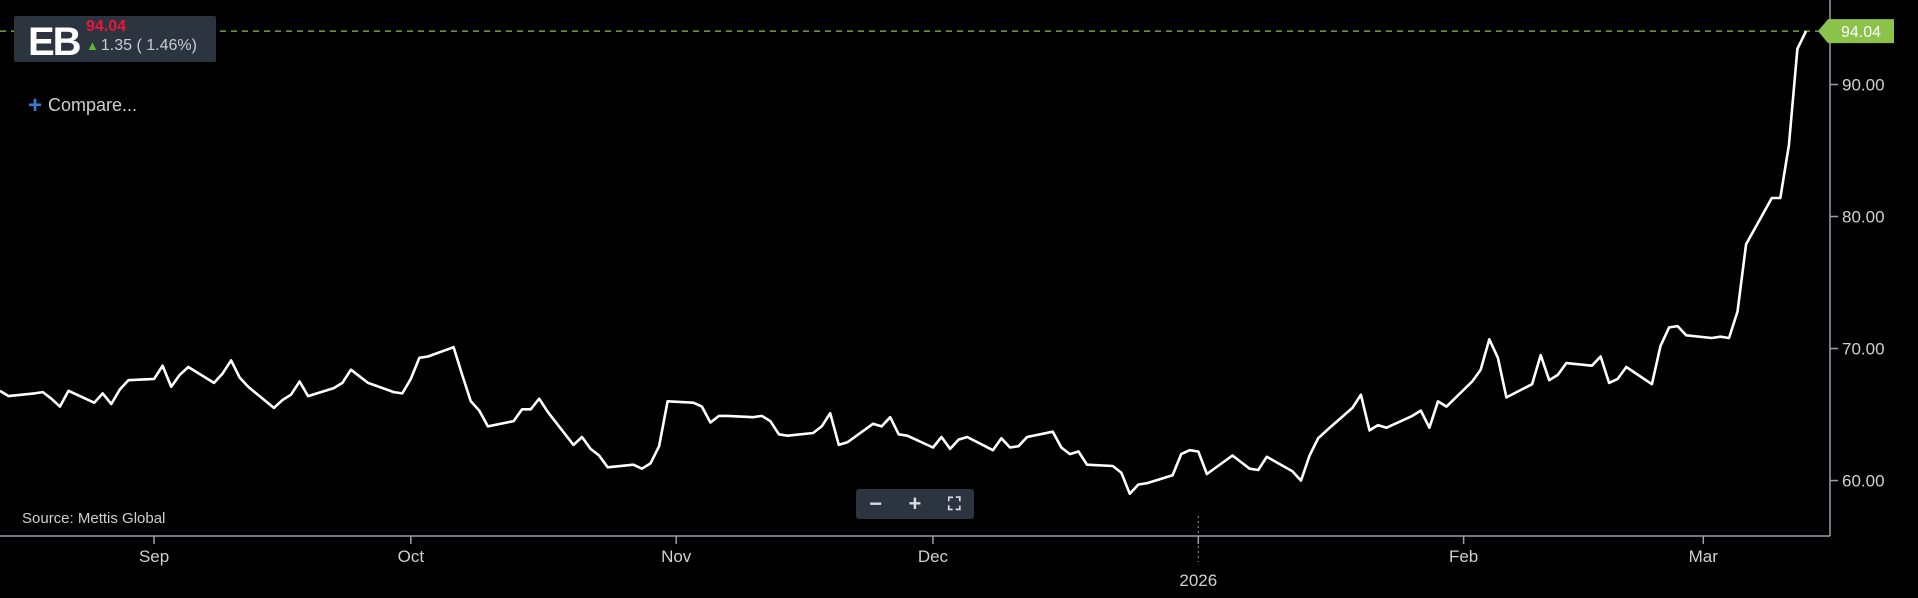  I want to click on plus-icon: +, so click(35, 105).